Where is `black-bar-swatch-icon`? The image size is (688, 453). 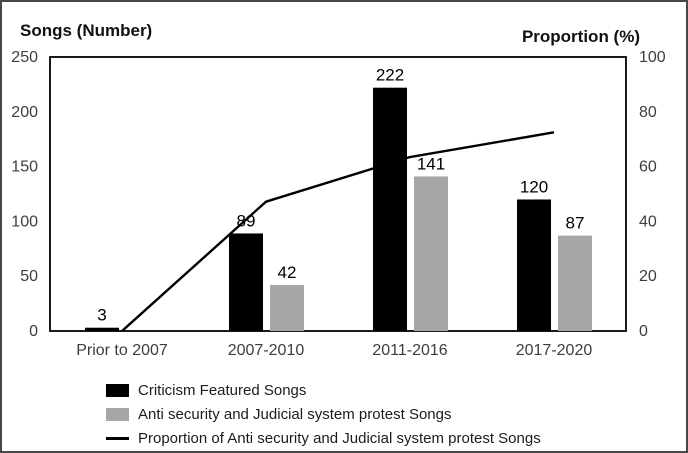 black-bar-swatch-icon is located at coordinates (117, 390).